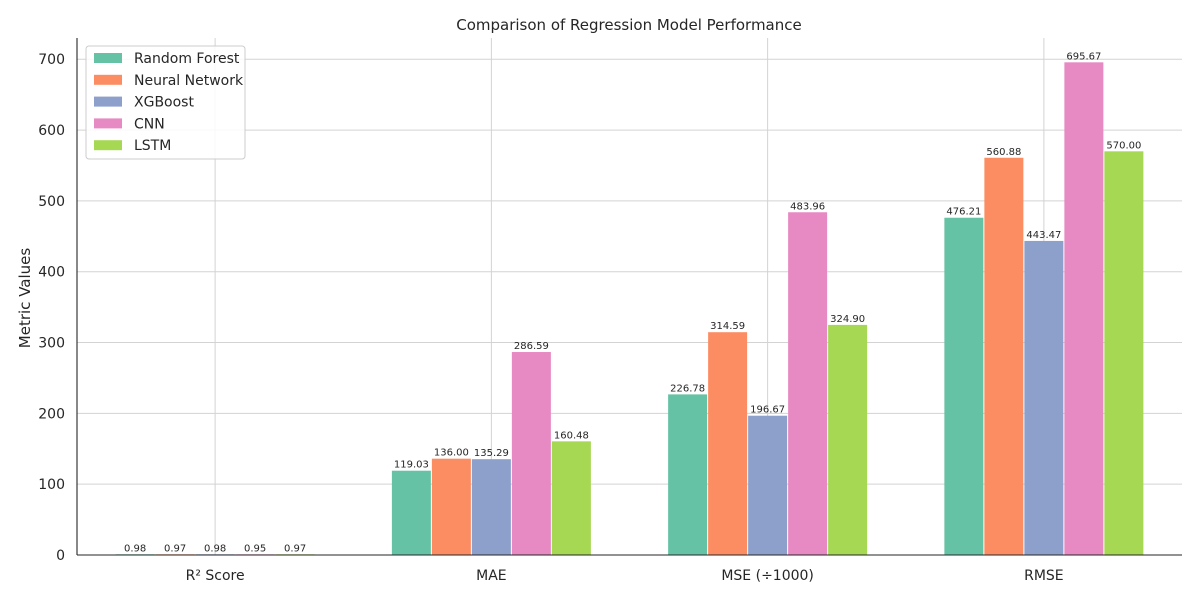 The image size is (1200, 600). I want to click on y-tick-label: 100, so click(51, 485).